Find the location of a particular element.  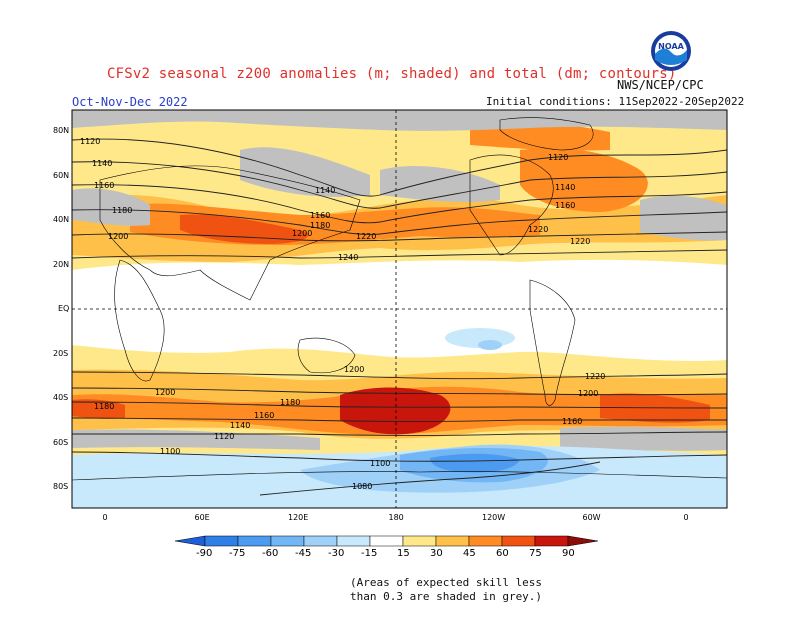

colorbar-label-3: -45 is located at coordinates (303, 553).